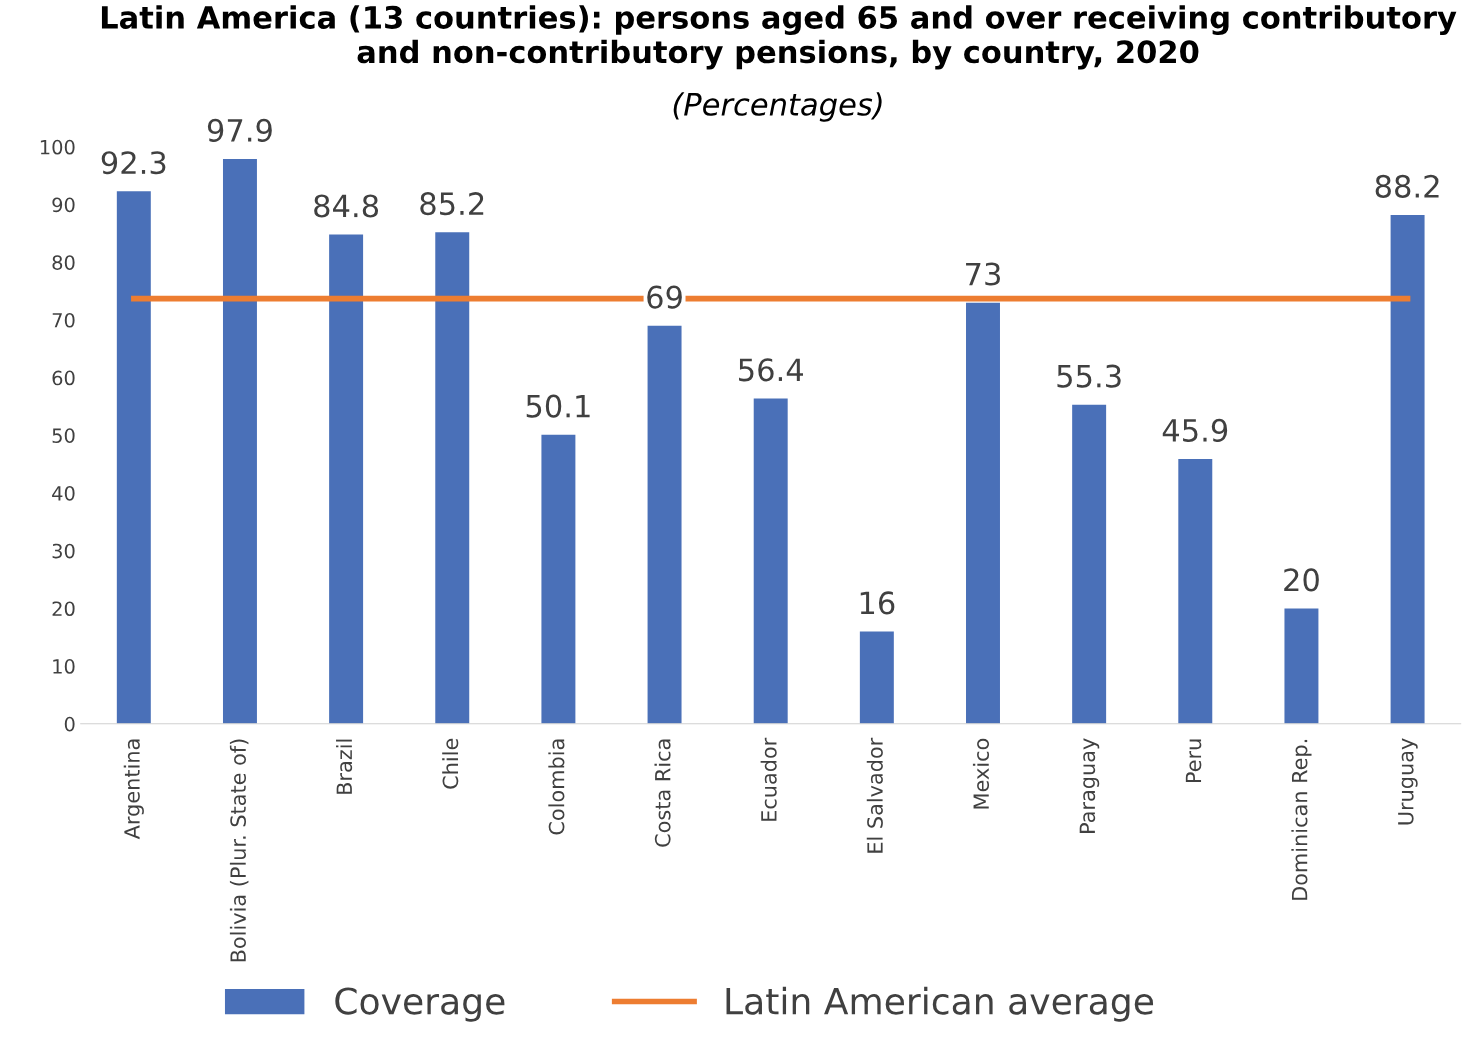 Image resolution: width=1468 pixels, height=1049 pixels. Describe the element at coordinates (981, 773) in the screenshot. I see `x-tick-label: Mexico` at that location.